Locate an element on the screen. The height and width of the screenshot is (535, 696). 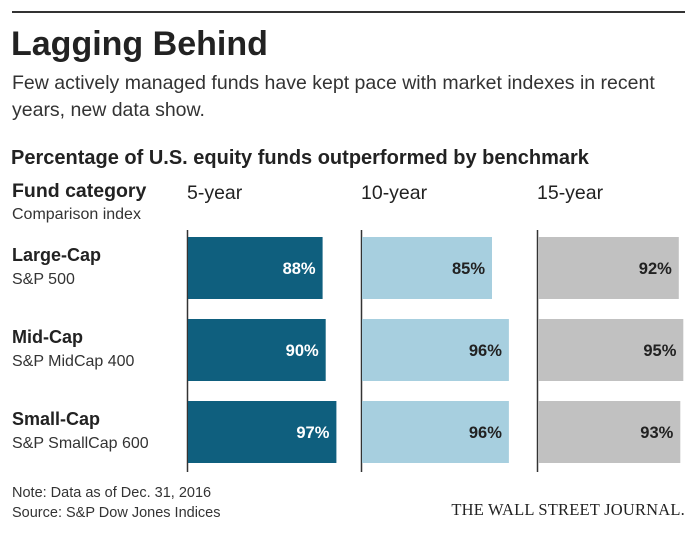
bar-value-label: 90% is located at coordinates (302, 351).